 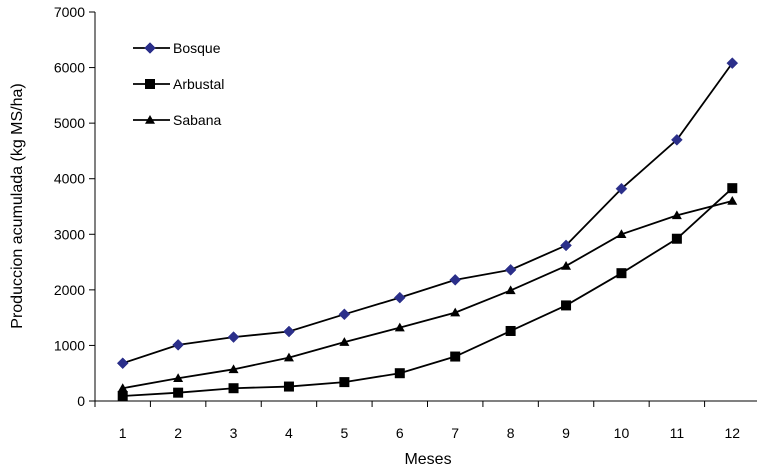 I want to click on x-tick-label: 2, so click(x=178, y=433).